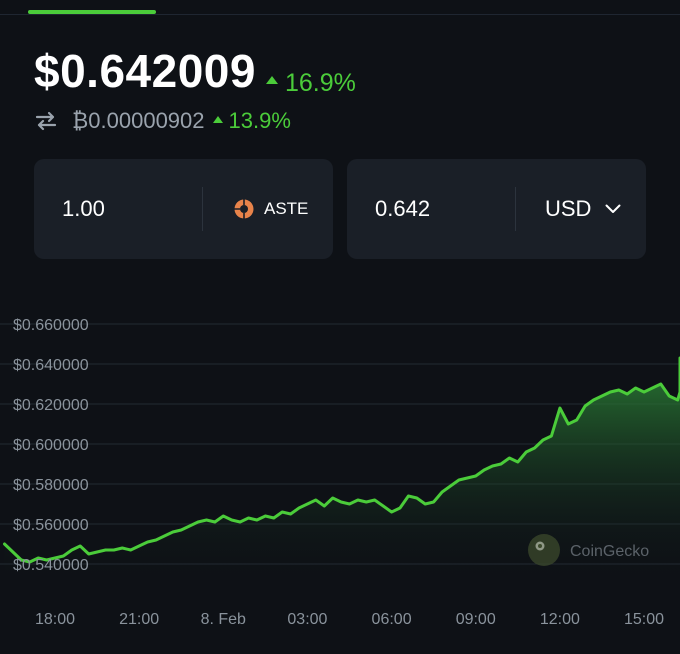  I want to click on active-tab-indicator, so click(92, 12).